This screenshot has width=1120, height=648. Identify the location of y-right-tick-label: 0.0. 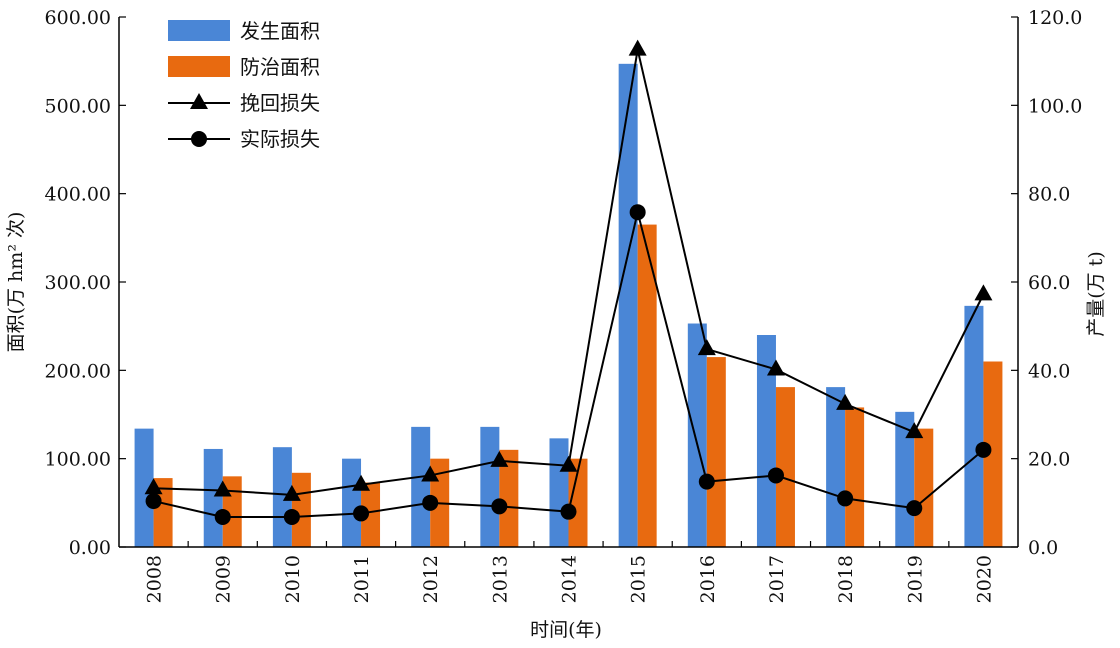
(1043, 548).